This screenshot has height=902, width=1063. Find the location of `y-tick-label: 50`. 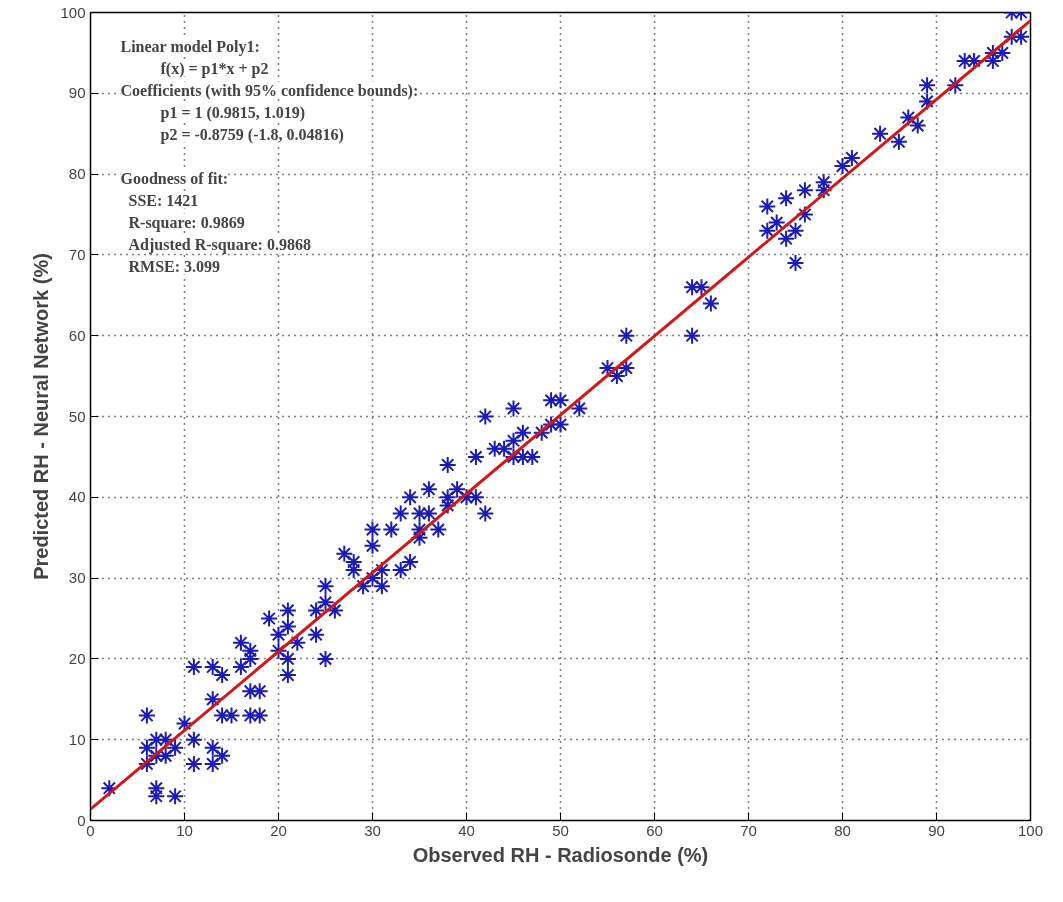

y-tick-label: 50 is located at coordinates (77, 416).